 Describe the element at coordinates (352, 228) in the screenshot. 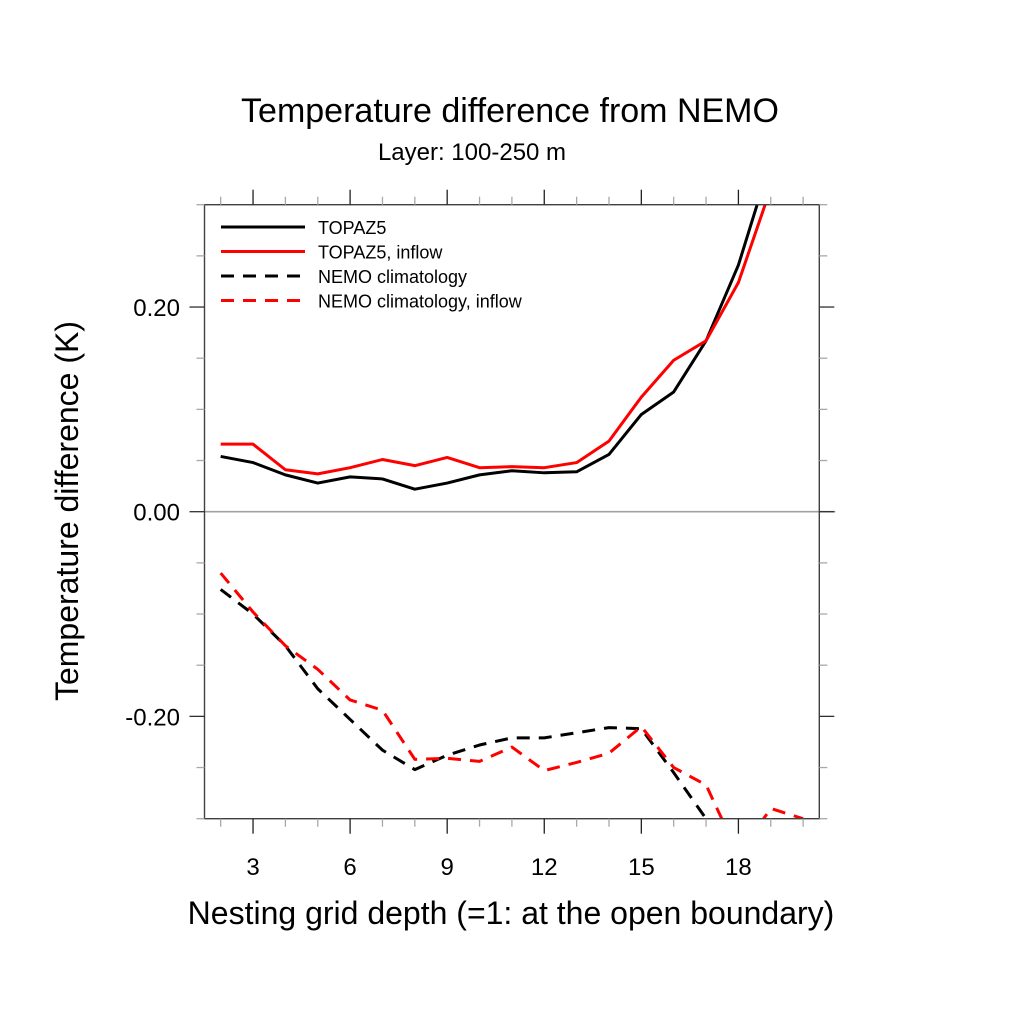

I see `legend-label-1: TOPAZ5` at that location.